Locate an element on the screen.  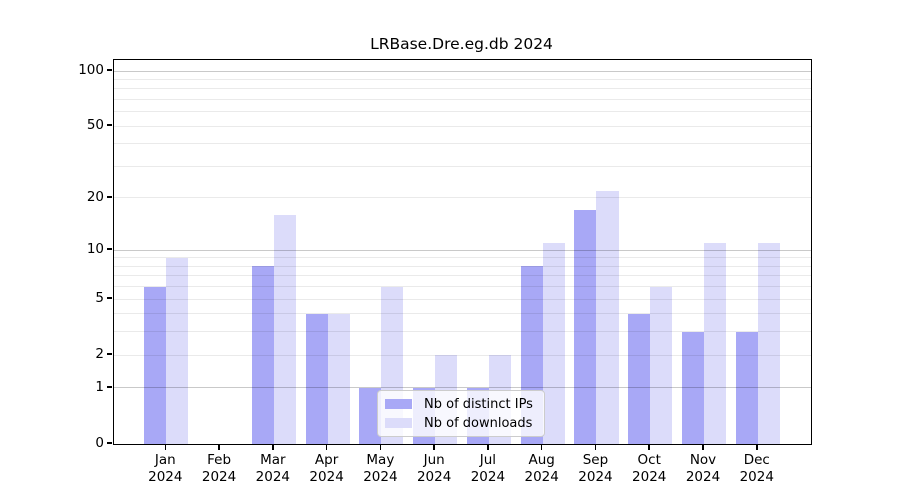
legend: Nb of distinct IPs Nb of downloads is located at coordinates (461, 413).